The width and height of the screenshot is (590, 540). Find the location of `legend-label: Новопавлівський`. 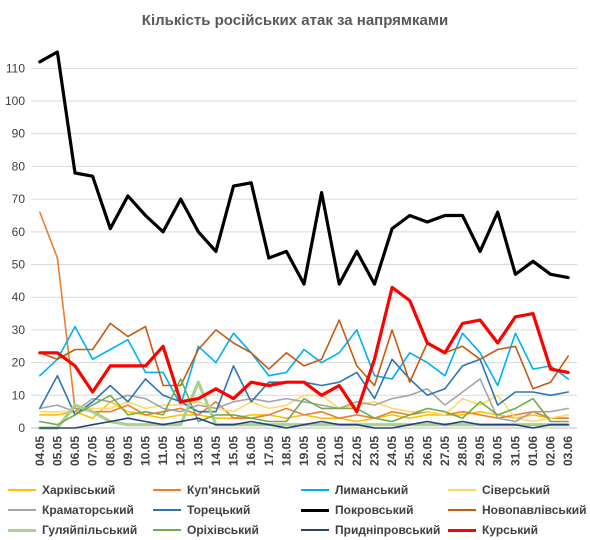

legend-label: Новопавлівський is located at coordinates (534, 510).